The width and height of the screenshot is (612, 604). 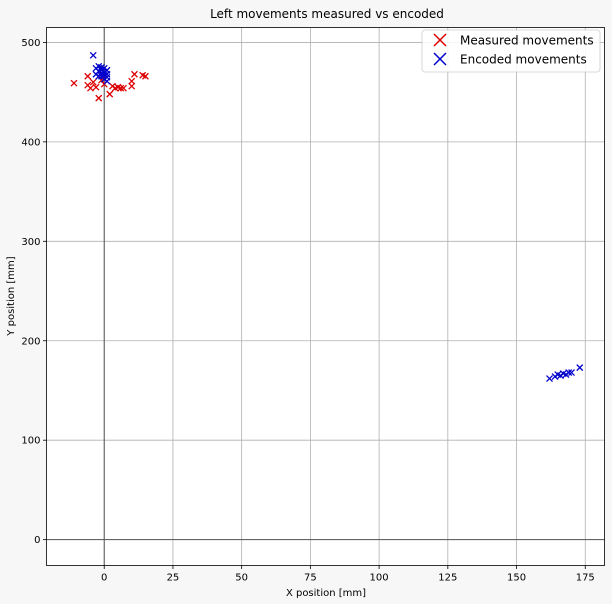 I want to click on y-tick-label: 200, so click(x=30, y=341).